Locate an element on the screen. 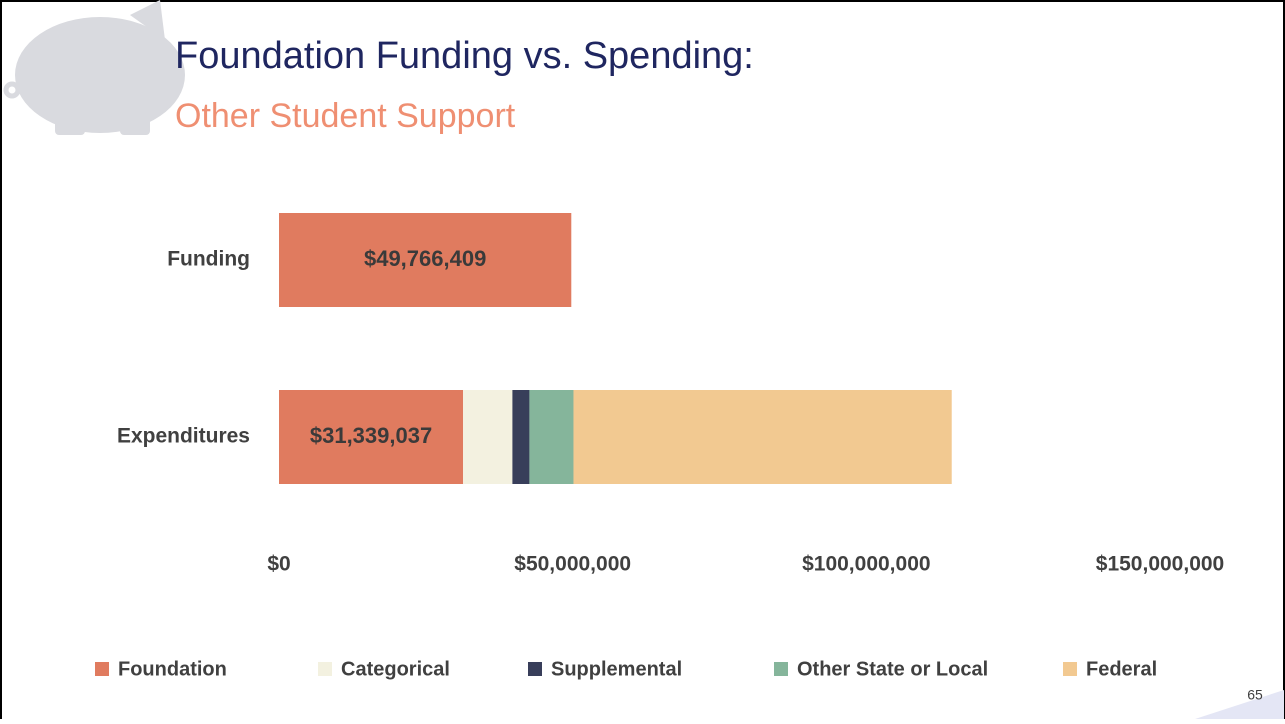 Image resolution: width=1285 pixels, height=724 pixels. category-label: Funding is located at coordinates (208, 259).